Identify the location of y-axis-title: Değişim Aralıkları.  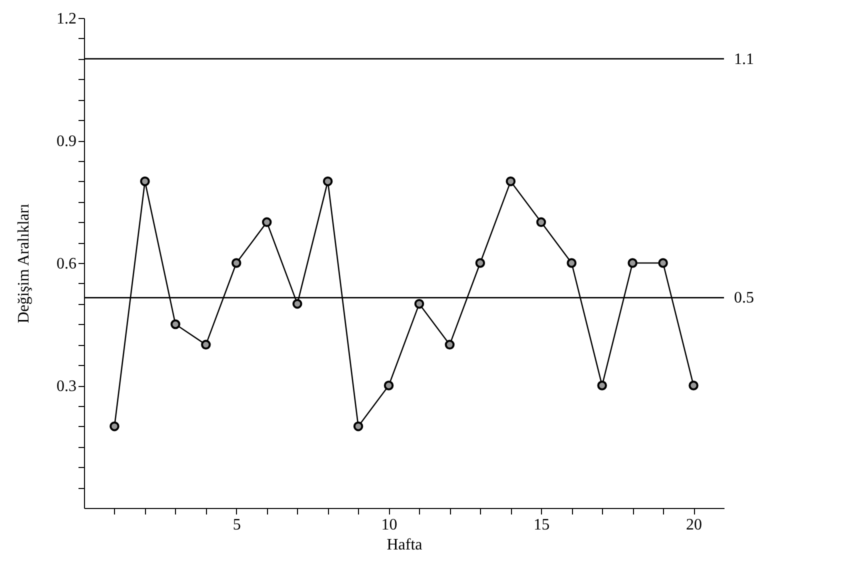
(24, 263).